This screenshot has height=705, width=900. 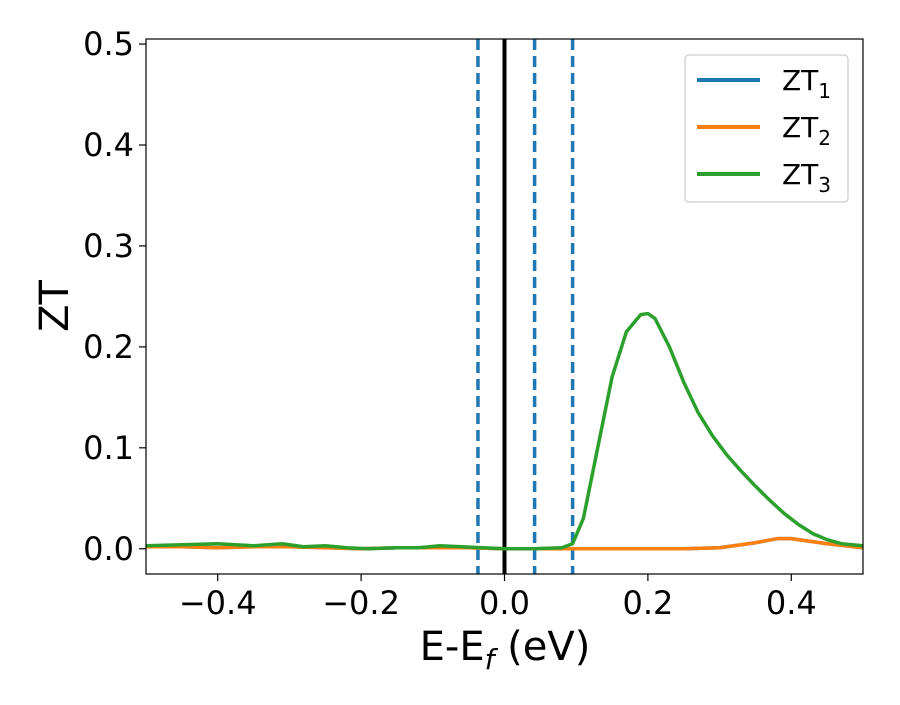 I want to click on legend-label-zt1: ZT1, so click(x=806, y=83).